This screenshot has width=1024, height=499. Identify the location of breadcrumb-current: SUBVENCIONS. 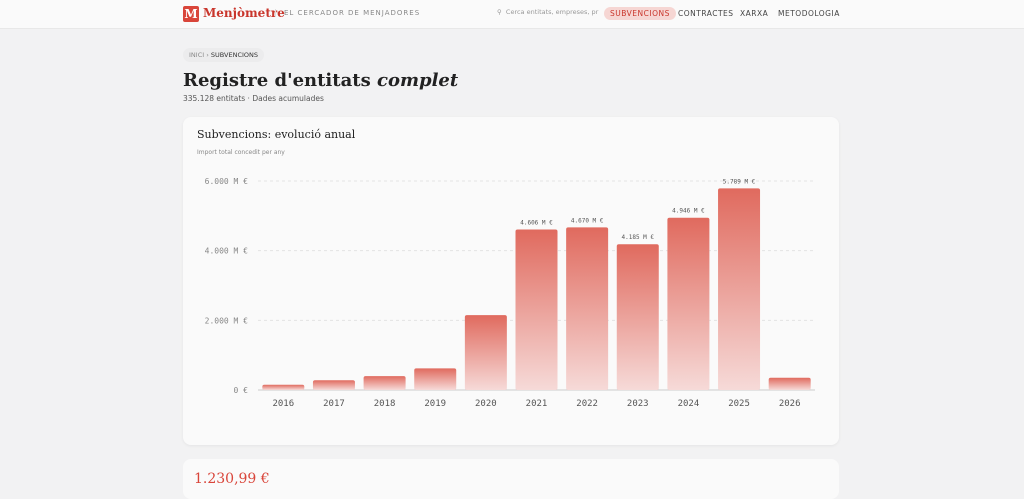
(234, 55).